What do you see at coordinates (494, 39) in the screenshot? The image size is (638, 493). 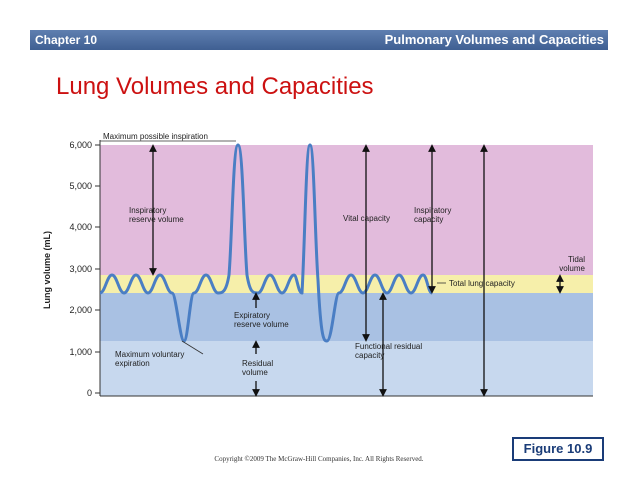 I see `section-title: Pulmonary Volumes and Capacities` at bounding box center [494, 39].